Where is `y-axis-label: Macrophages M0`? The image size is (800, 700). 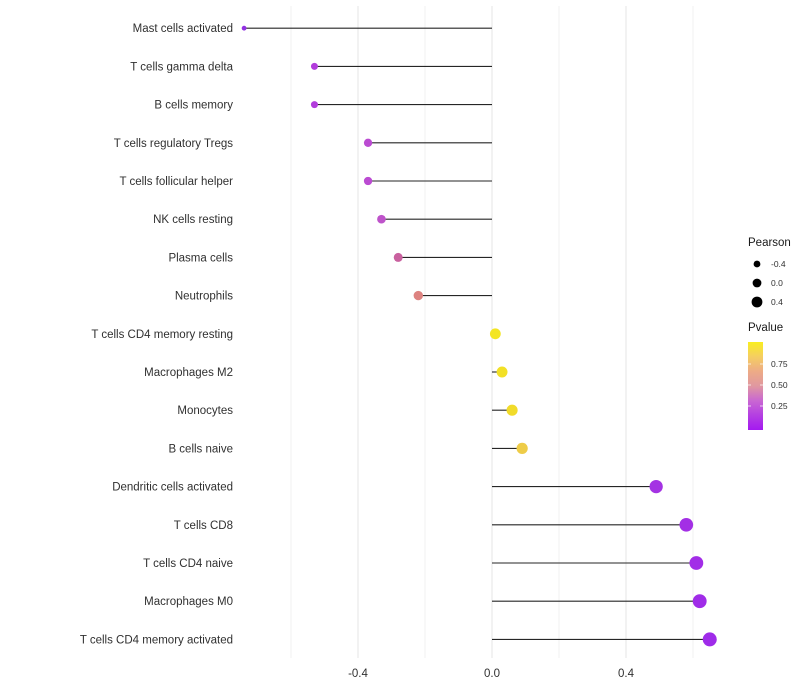 y-axis-label: Macrophages M0 is located at coordinates (188, 602).